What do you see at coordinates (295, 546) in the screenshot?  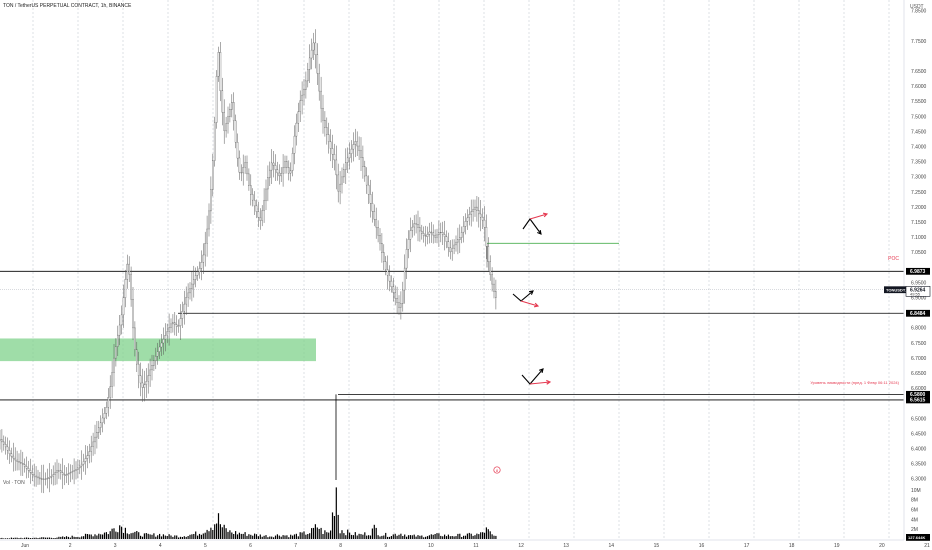 I see `time-tick-label: 7` at bounding box center [295, 546].